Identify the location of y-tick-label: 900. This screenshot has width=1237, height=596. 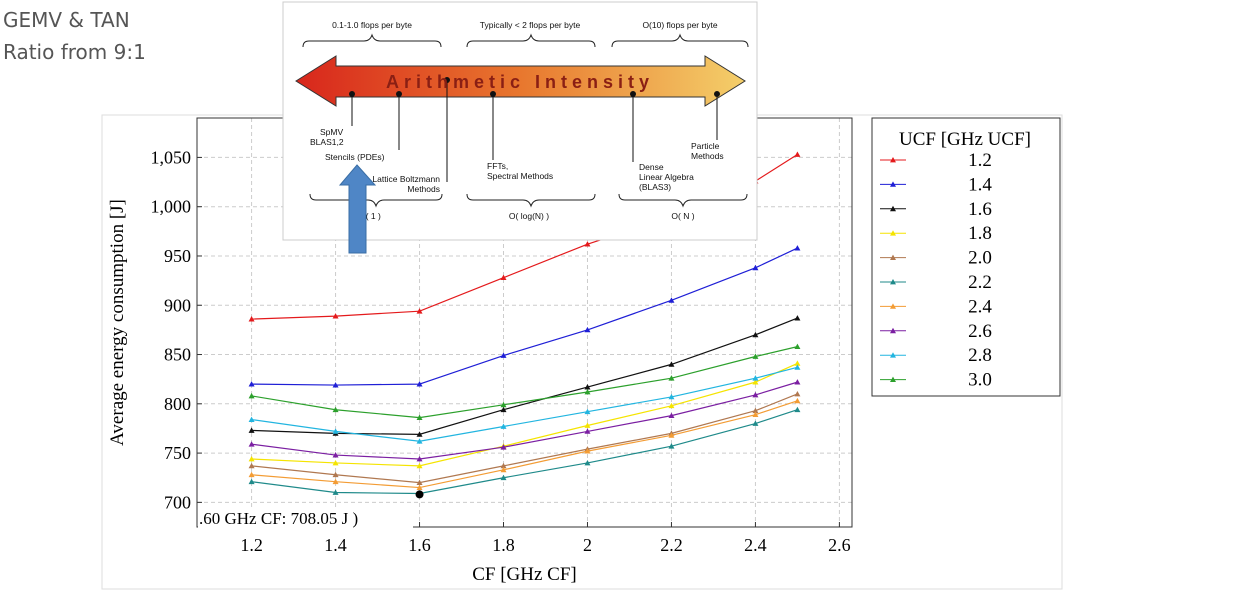
(177, 305).